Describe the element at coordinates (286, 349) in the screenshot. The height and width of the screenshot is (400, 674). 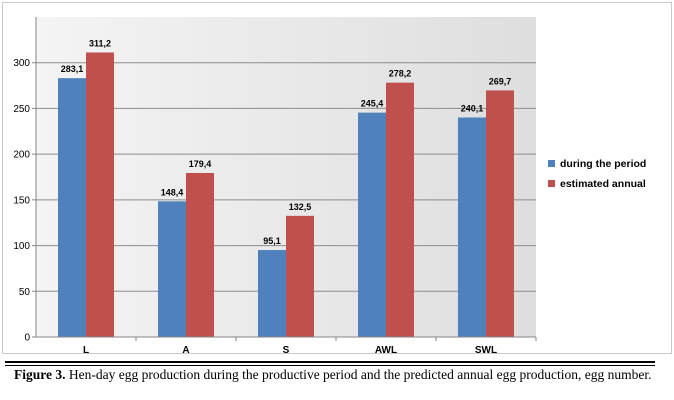
I see `x-tick-label: S` at that location.